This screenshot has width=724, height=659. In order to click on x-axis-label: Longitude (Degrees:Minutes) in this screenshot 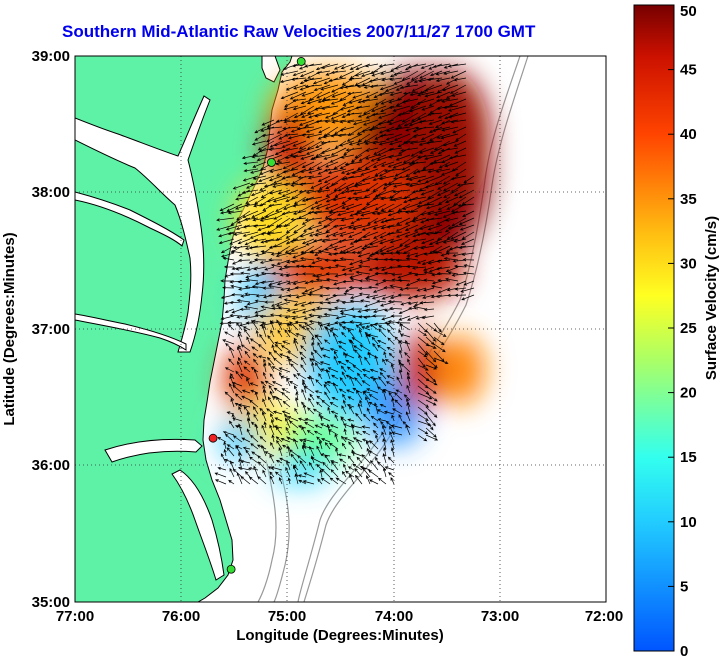, I will do `click(340, 635)`.